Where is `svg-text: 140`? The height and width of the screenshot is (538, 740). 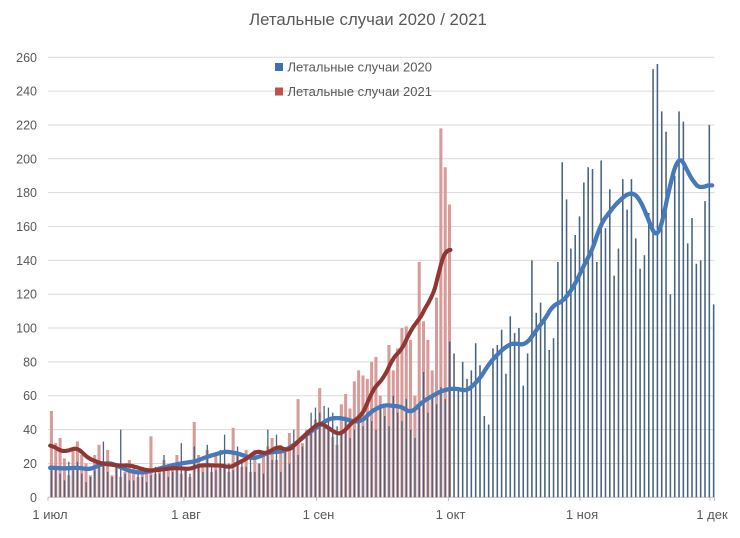
svg-text: 140 is located at coordinates (26, 261).